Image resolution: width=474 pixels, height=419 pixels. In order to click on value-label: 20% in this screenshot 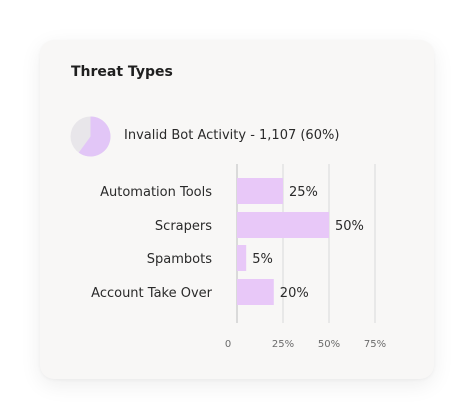, I will do `click(294, 293)`.